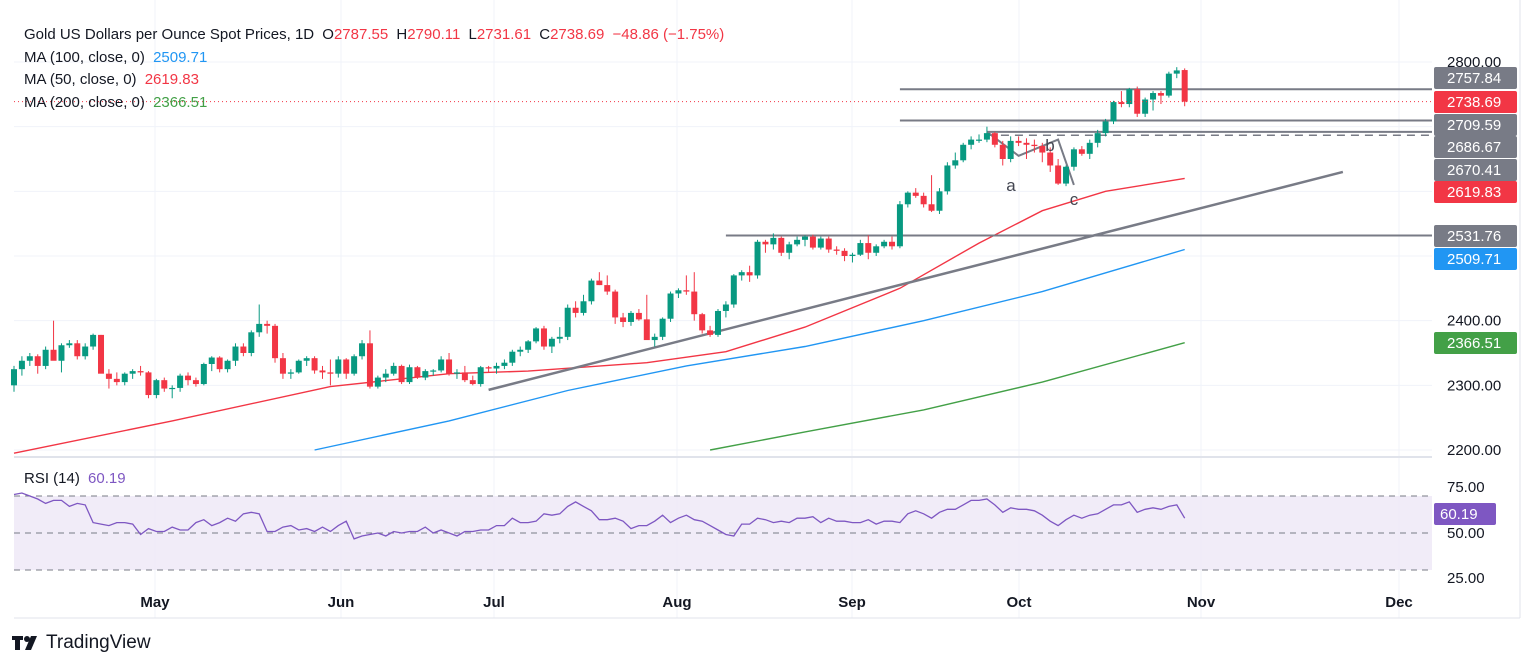 This screenshot has width=1536, height=666. What do you see at coordinates (1466, 487) in the screenshot?
I see `rsi-tick-label: 75.00` at bounding box center [1466, 487].